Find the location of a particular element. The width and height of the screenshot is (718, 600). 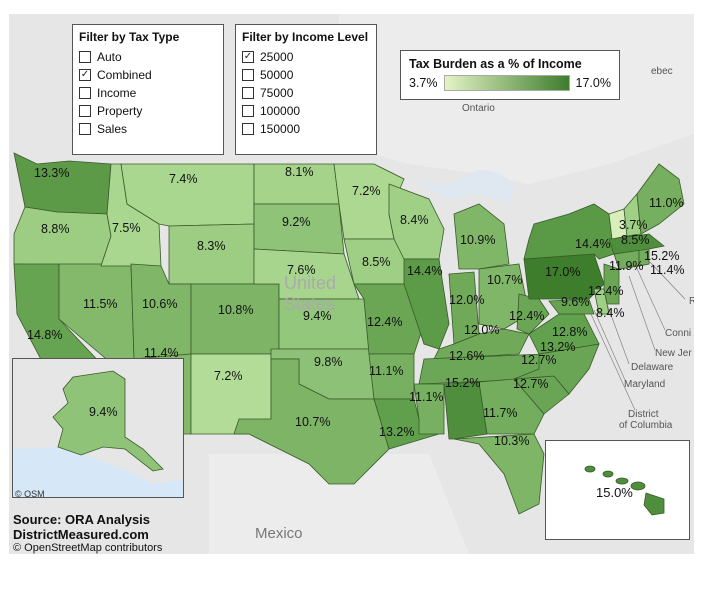

label-UT: 10.6% is located at coordinates (159, 304).